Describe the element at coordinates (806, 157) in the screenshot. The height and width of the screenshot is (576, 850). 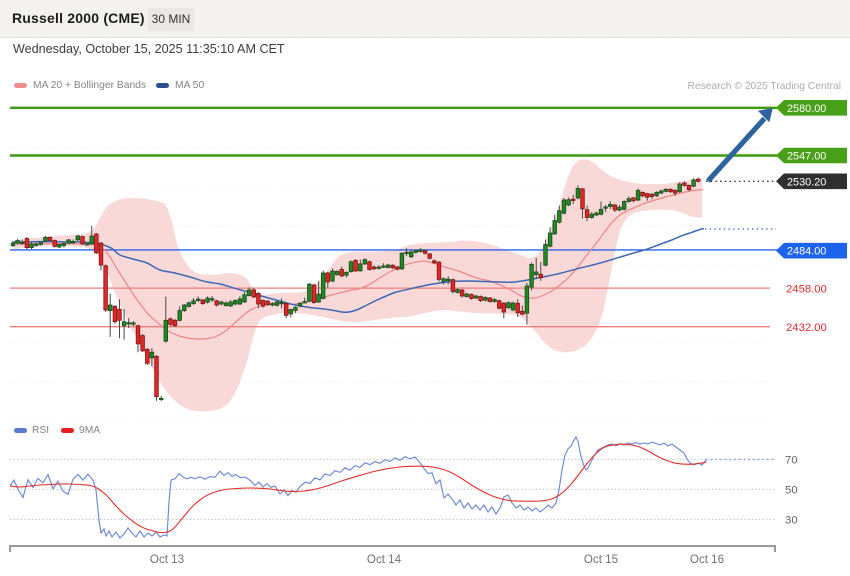
I see `svg-text: 2547.00` at that location.